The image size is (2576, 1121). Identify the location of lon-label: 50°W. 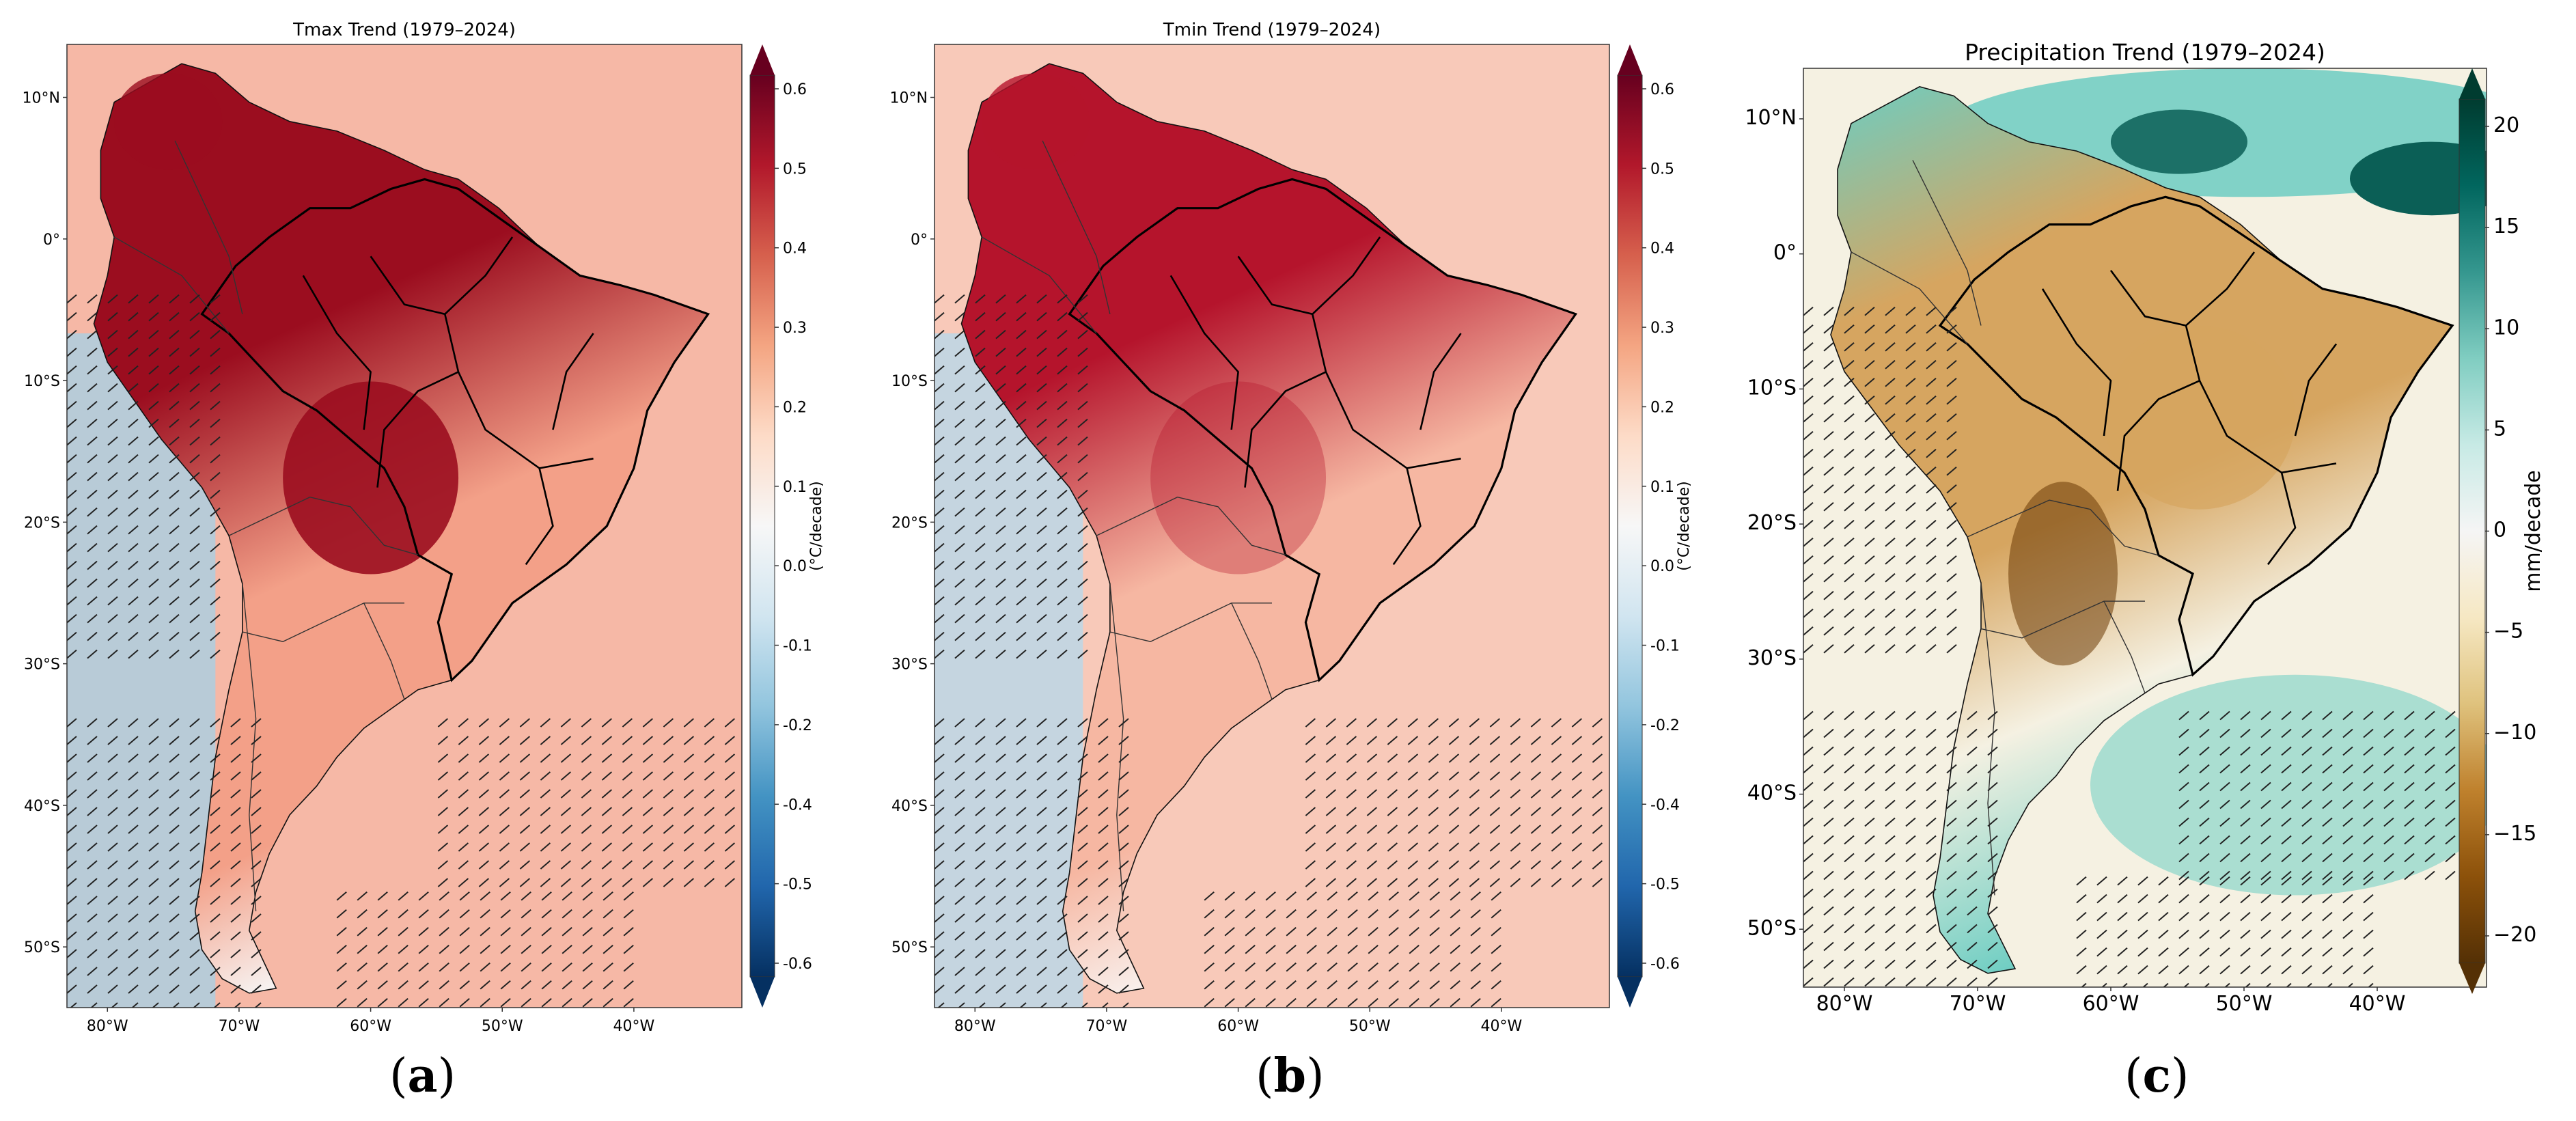
(2244, 1004).